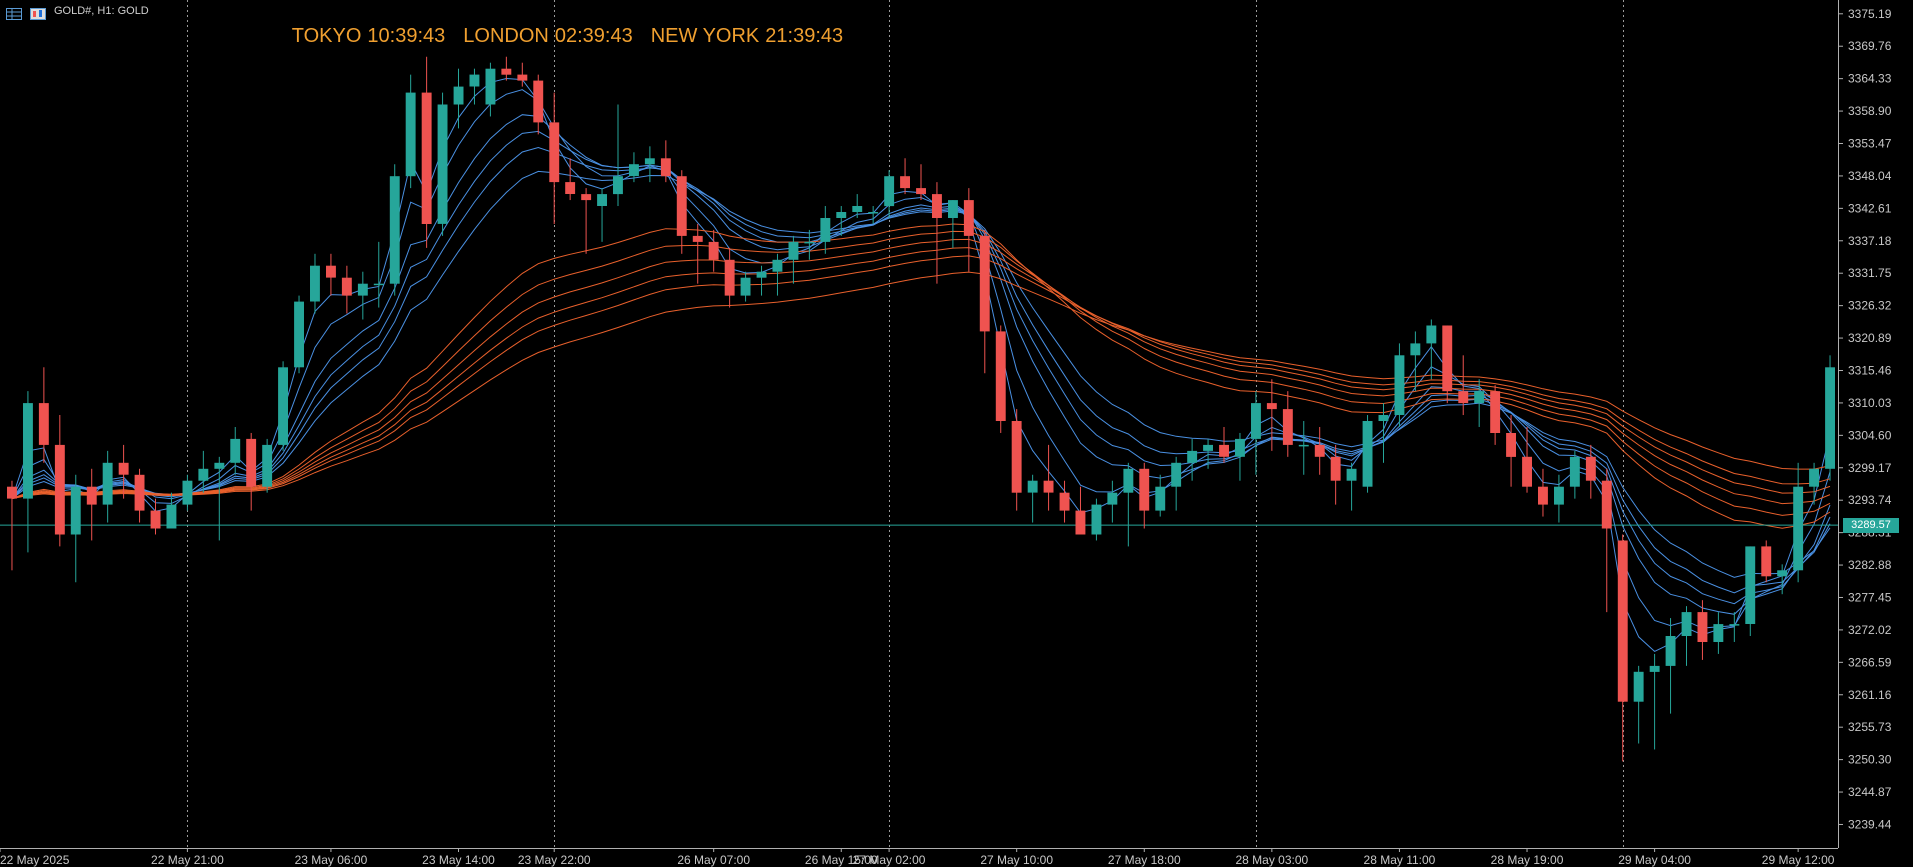 The width and height of the screenshot is (1913, 867). Describe the element at coordinates (77, 11) in the screenshot. I see `chart-header: GOLD#, H1: GOLD` at that location.